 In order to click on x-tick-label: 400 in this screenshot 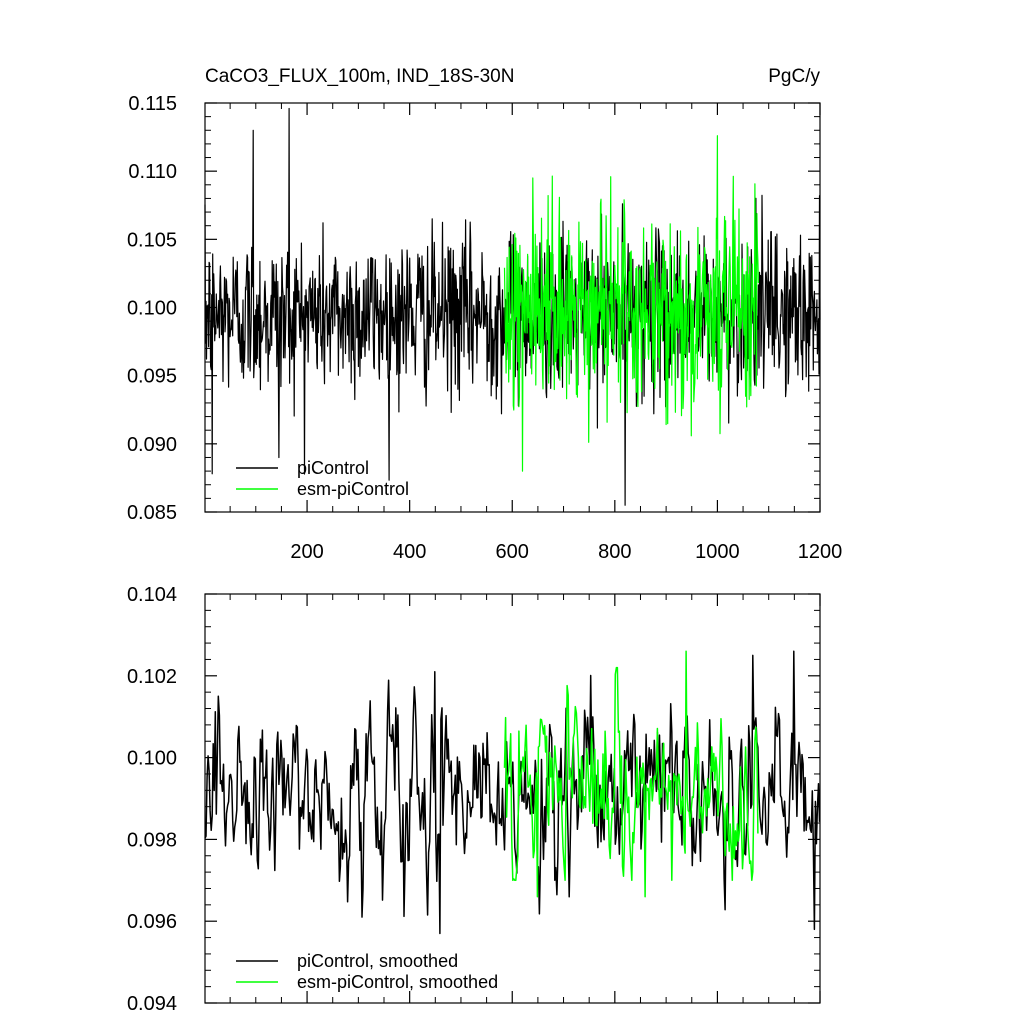, I will do `click(409, 552)`.